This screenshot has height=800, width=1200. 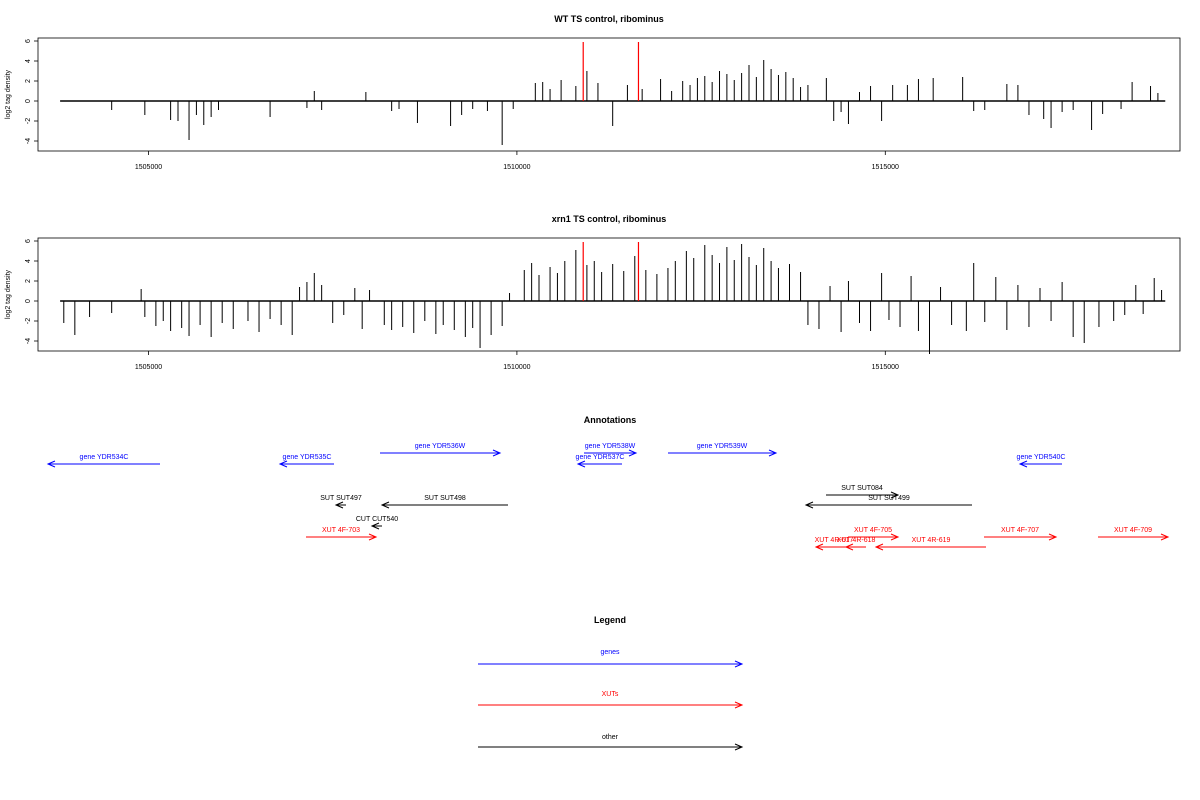 I want to click on annotation-label: XUT 4F-703, so click(x=341, y=530).